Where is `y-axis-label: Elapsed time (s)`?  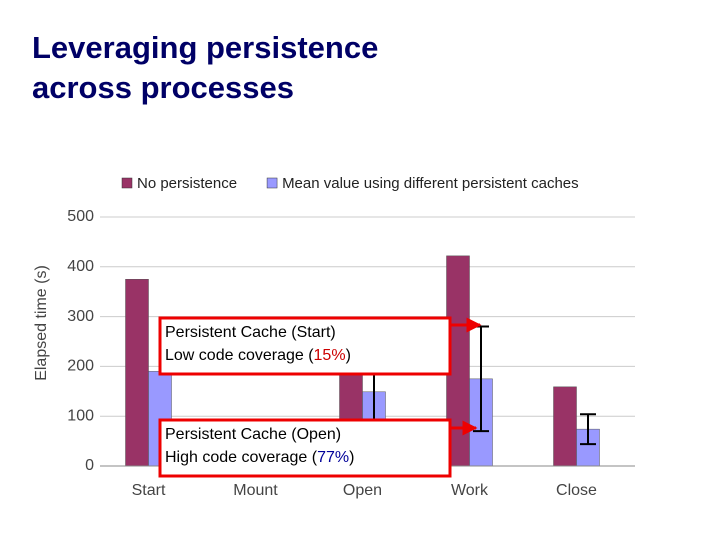 y-axis-label: Elapsed time (s) is located at coordinates (41, 323).